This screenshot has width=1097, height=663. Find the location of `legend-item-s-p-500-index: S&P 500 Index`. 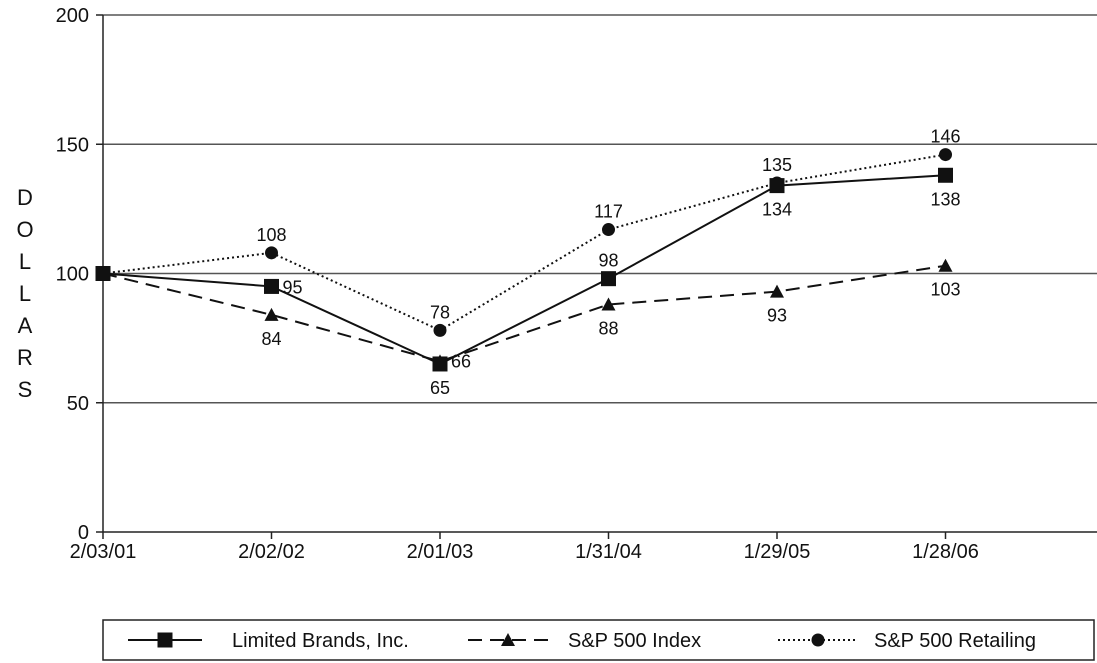

legend-item-s-p-500-index: S&P 500 Index is located at coordinates (584, 641).